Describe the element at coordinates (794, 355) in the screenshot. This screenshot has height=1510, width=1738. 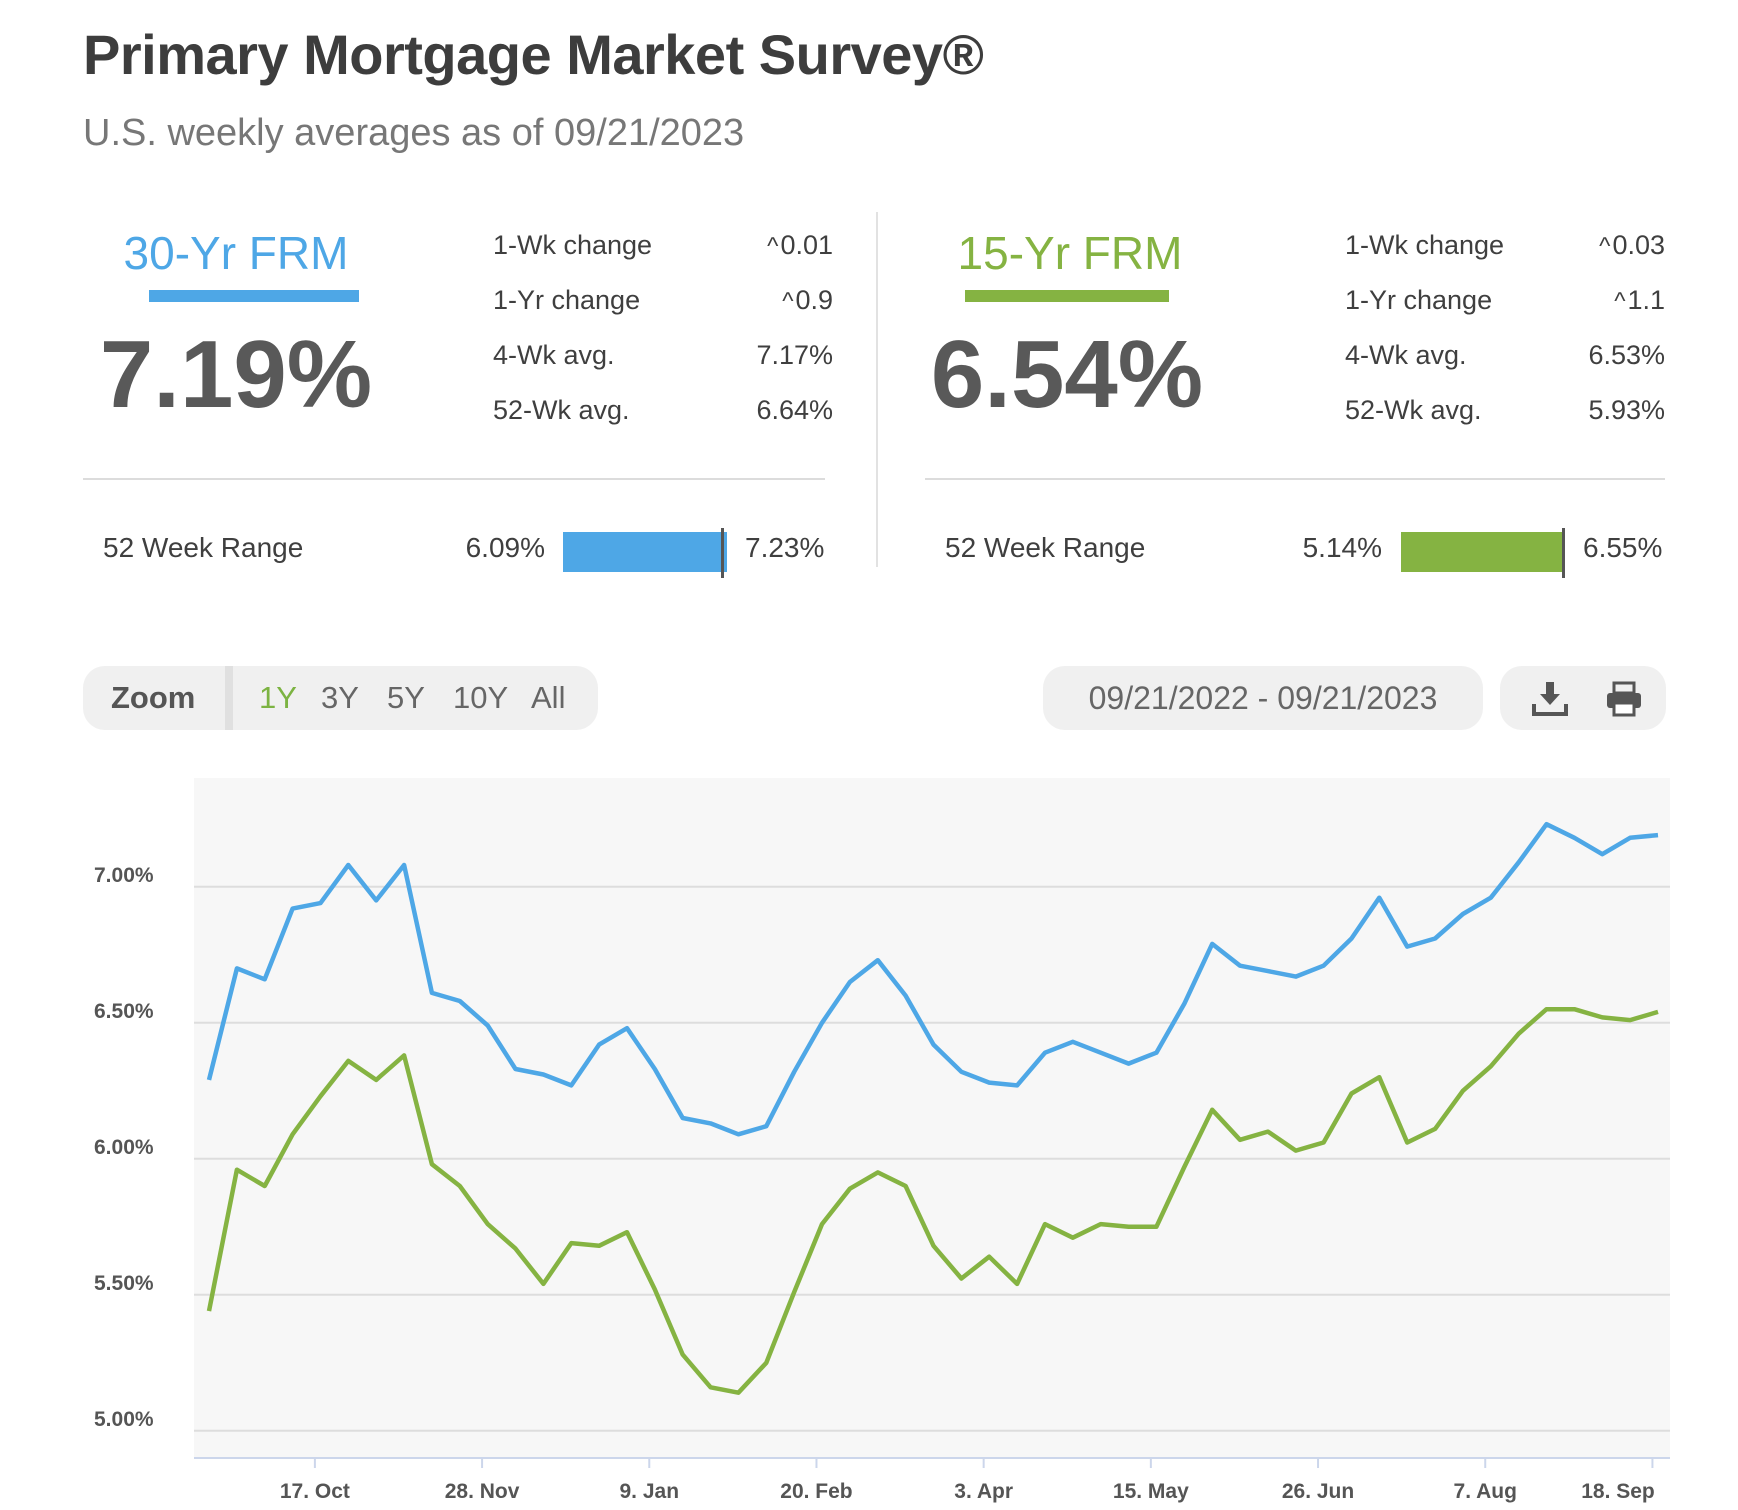
I see `stat-value: 7.17%` at that location.